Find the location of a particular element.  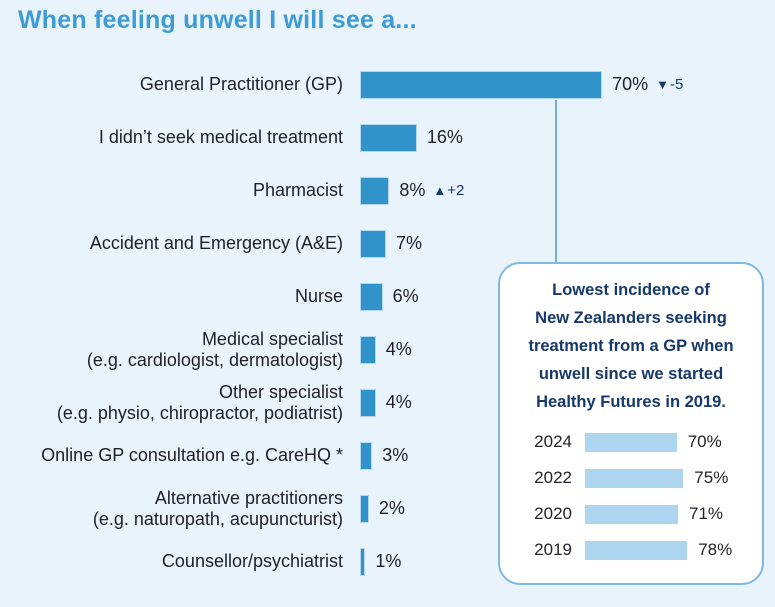

trend-year: 2019 is located at coordinates (553, 549).